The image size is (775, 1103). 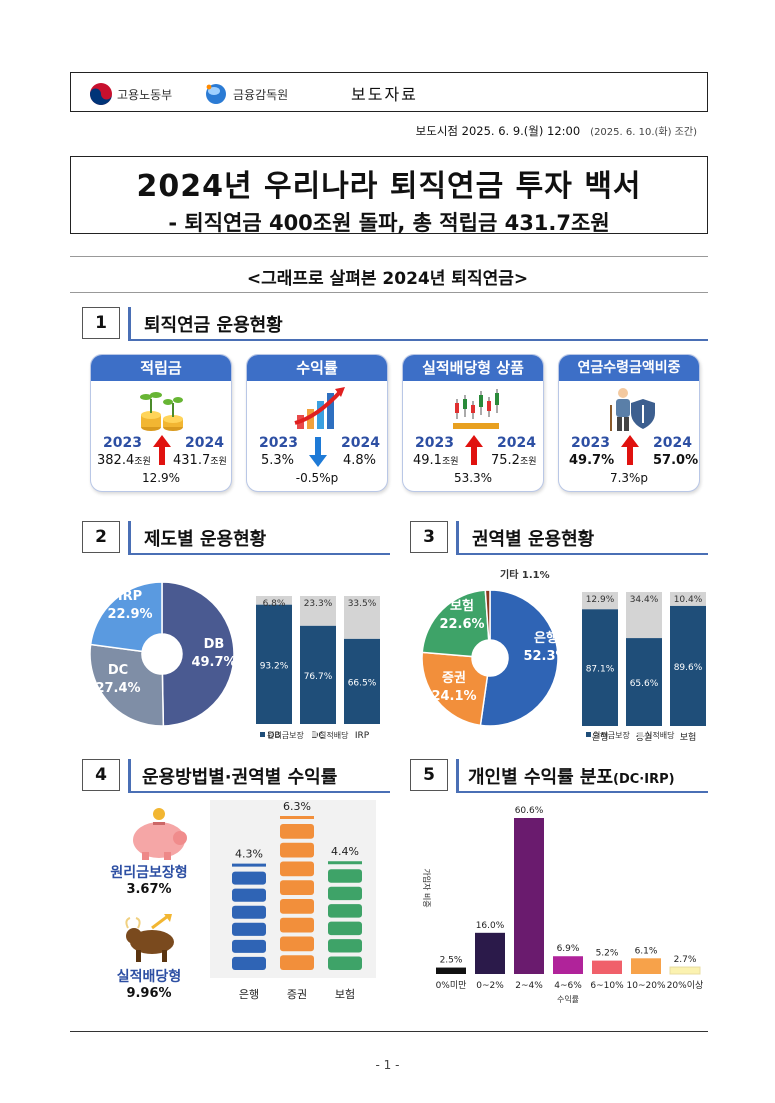 I want to click on bar-label-performance: 23.3%, so click(x=318, y=604).